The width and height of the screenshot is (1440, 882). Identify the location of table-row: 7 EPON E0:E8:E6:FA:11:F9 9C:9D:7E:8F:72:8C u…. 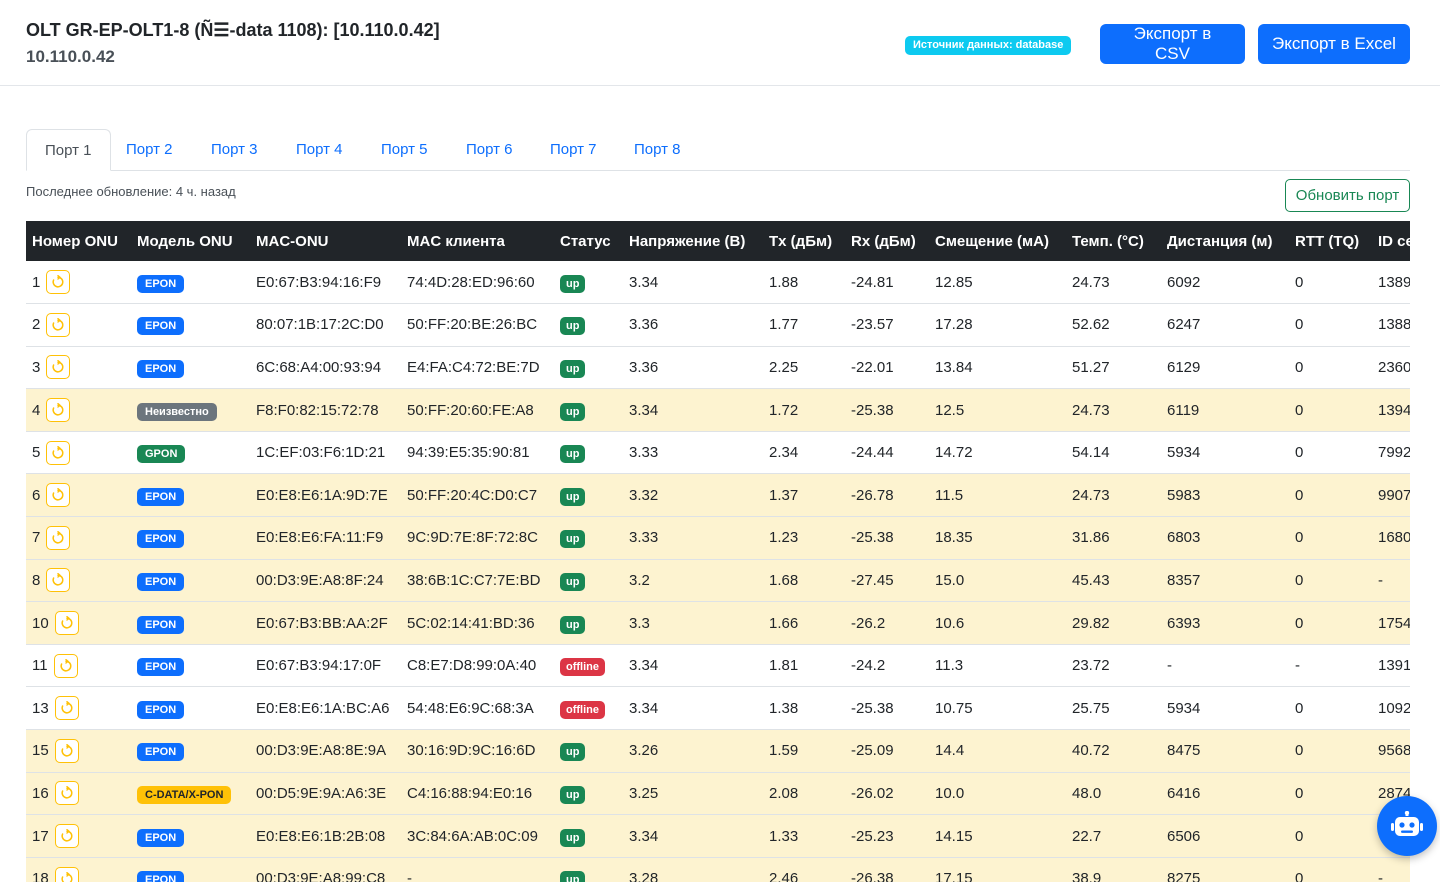
(718, 538).